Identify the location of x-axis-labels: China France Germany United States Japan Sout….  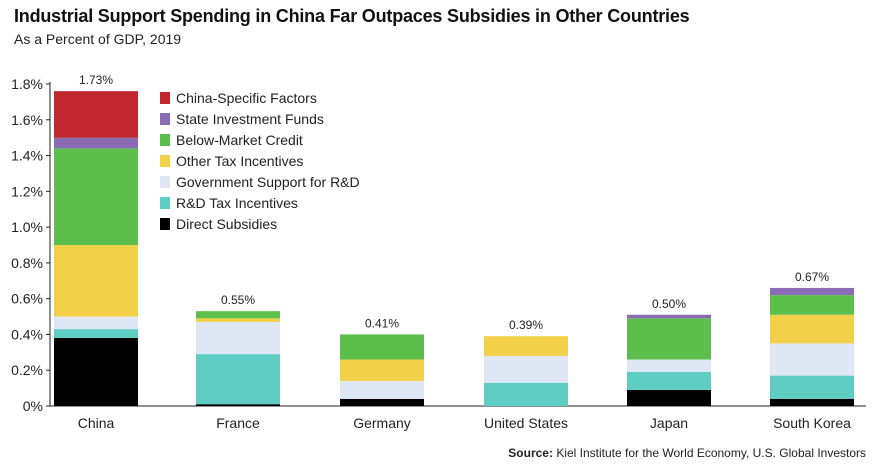
(464, 423).